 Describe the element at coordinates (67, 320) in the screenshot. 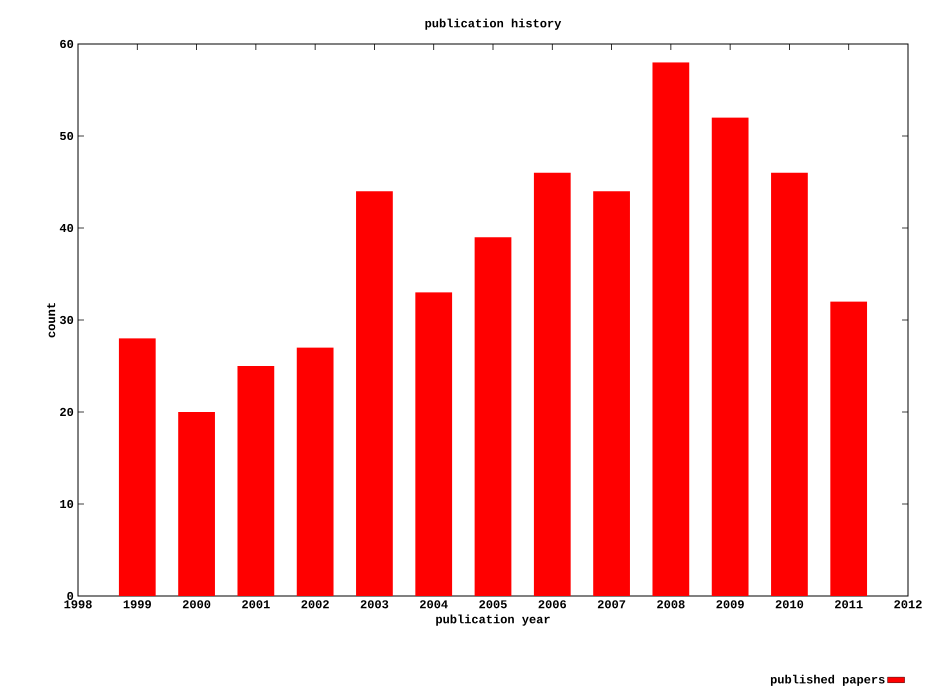

I see `y-tick-label: 30` at that location.